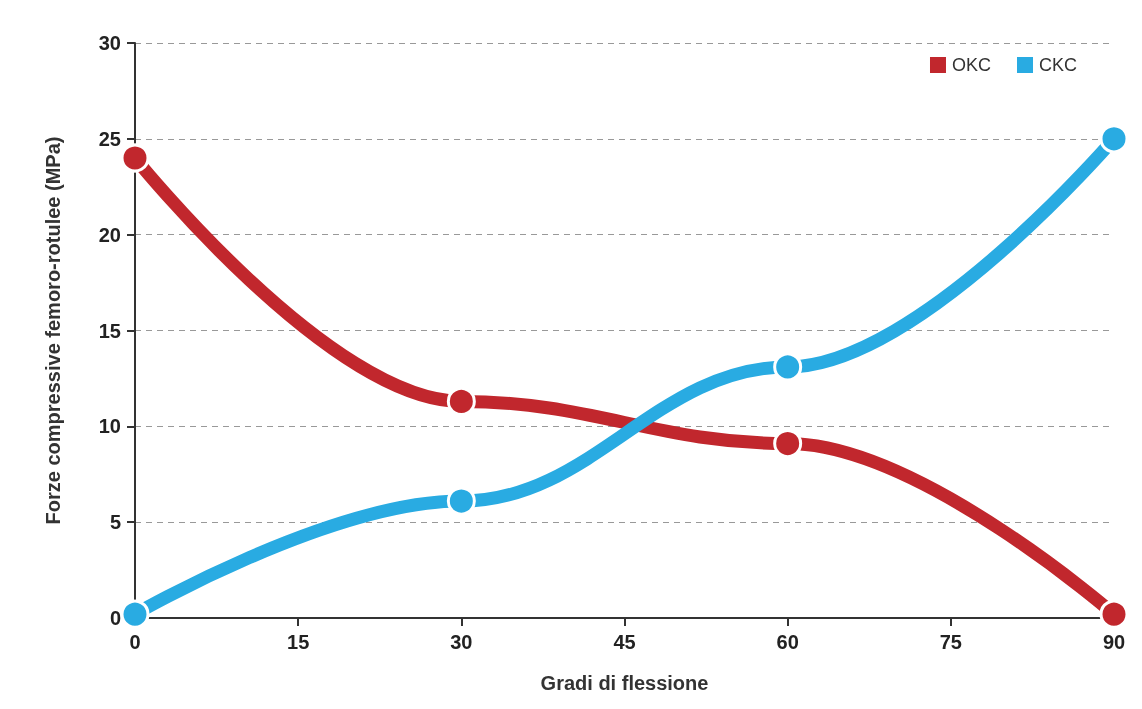 The height and width of the screenshot is (709, 1142). I want to click on x-tick-label: 60, so click(787, 642).